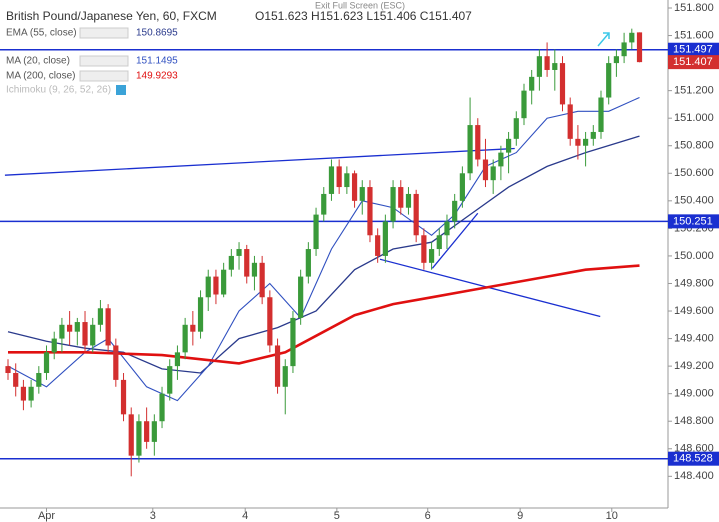  Describe the element at coordinates (245, 516) in the screenshot. I see `x-tick-label: 4` at that location.